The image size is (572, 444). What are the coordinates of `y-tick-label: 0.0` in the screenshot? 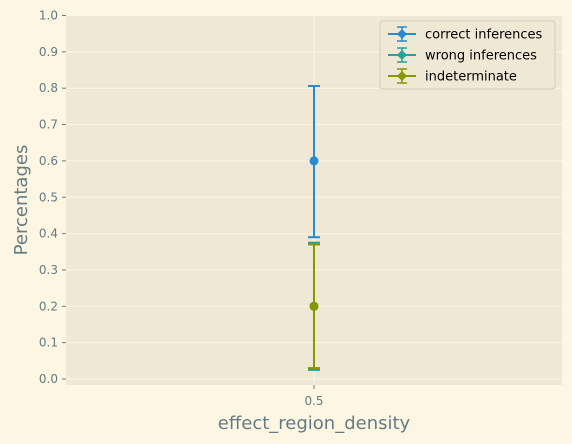 It's located at (48, 379).